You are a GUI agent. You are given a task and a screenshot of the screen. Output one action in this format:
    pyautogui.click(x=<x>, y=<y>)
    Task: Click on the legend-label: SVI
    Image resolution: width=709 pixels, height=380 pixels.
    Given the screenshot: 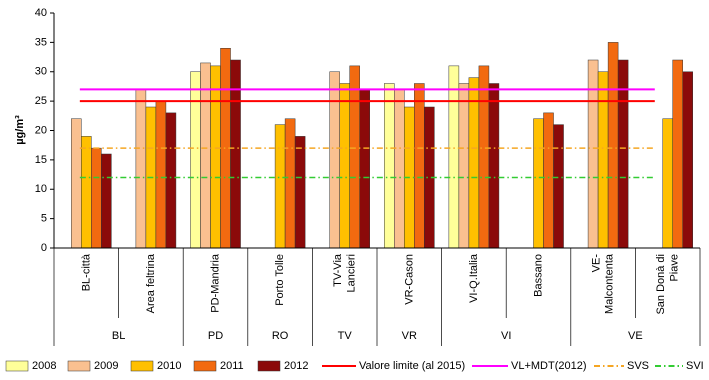 What is the action you would take?
    pyautogui.click(x=695, y=366)
    